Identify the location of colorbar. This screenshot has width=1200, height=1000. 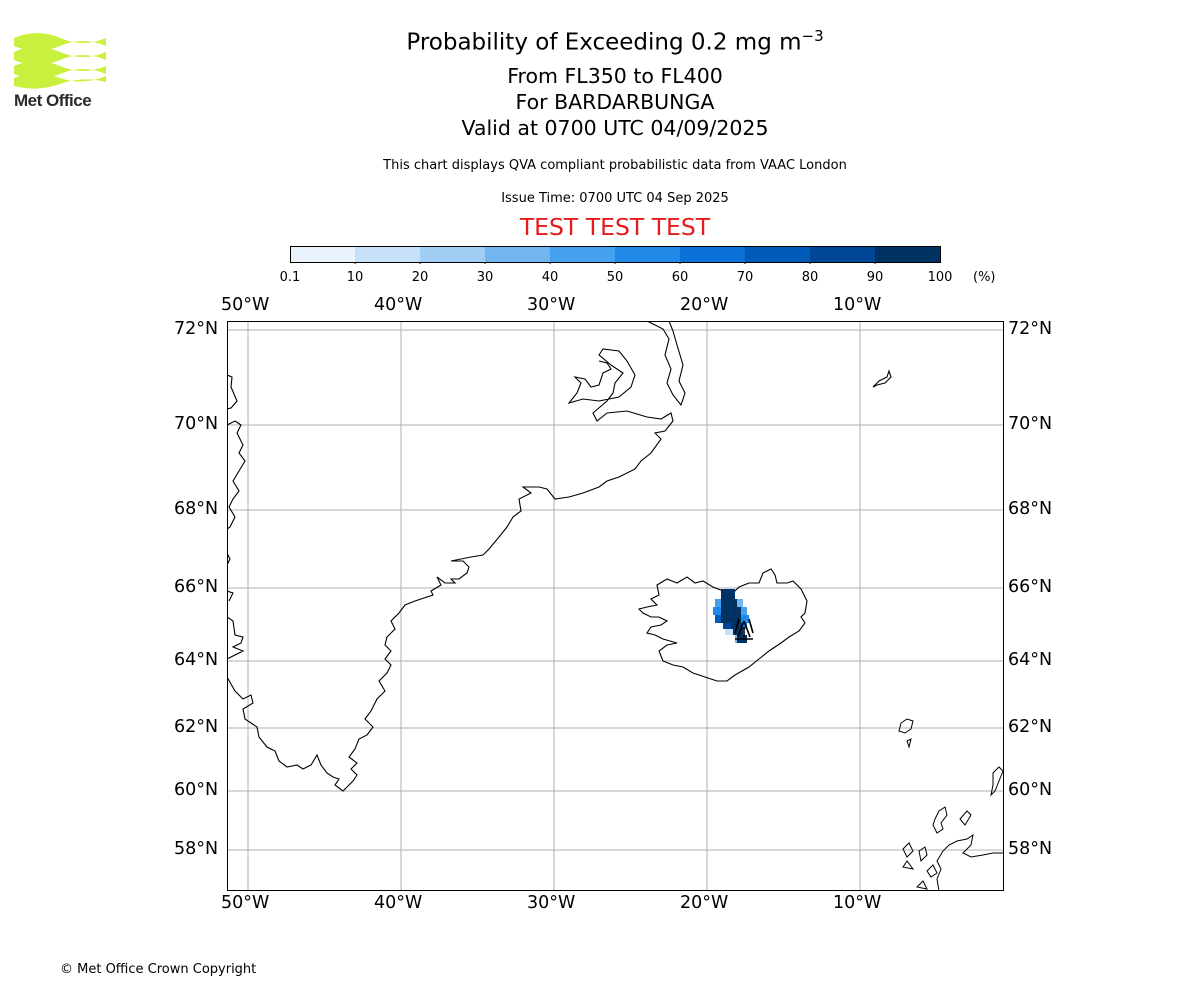
(615, 255).